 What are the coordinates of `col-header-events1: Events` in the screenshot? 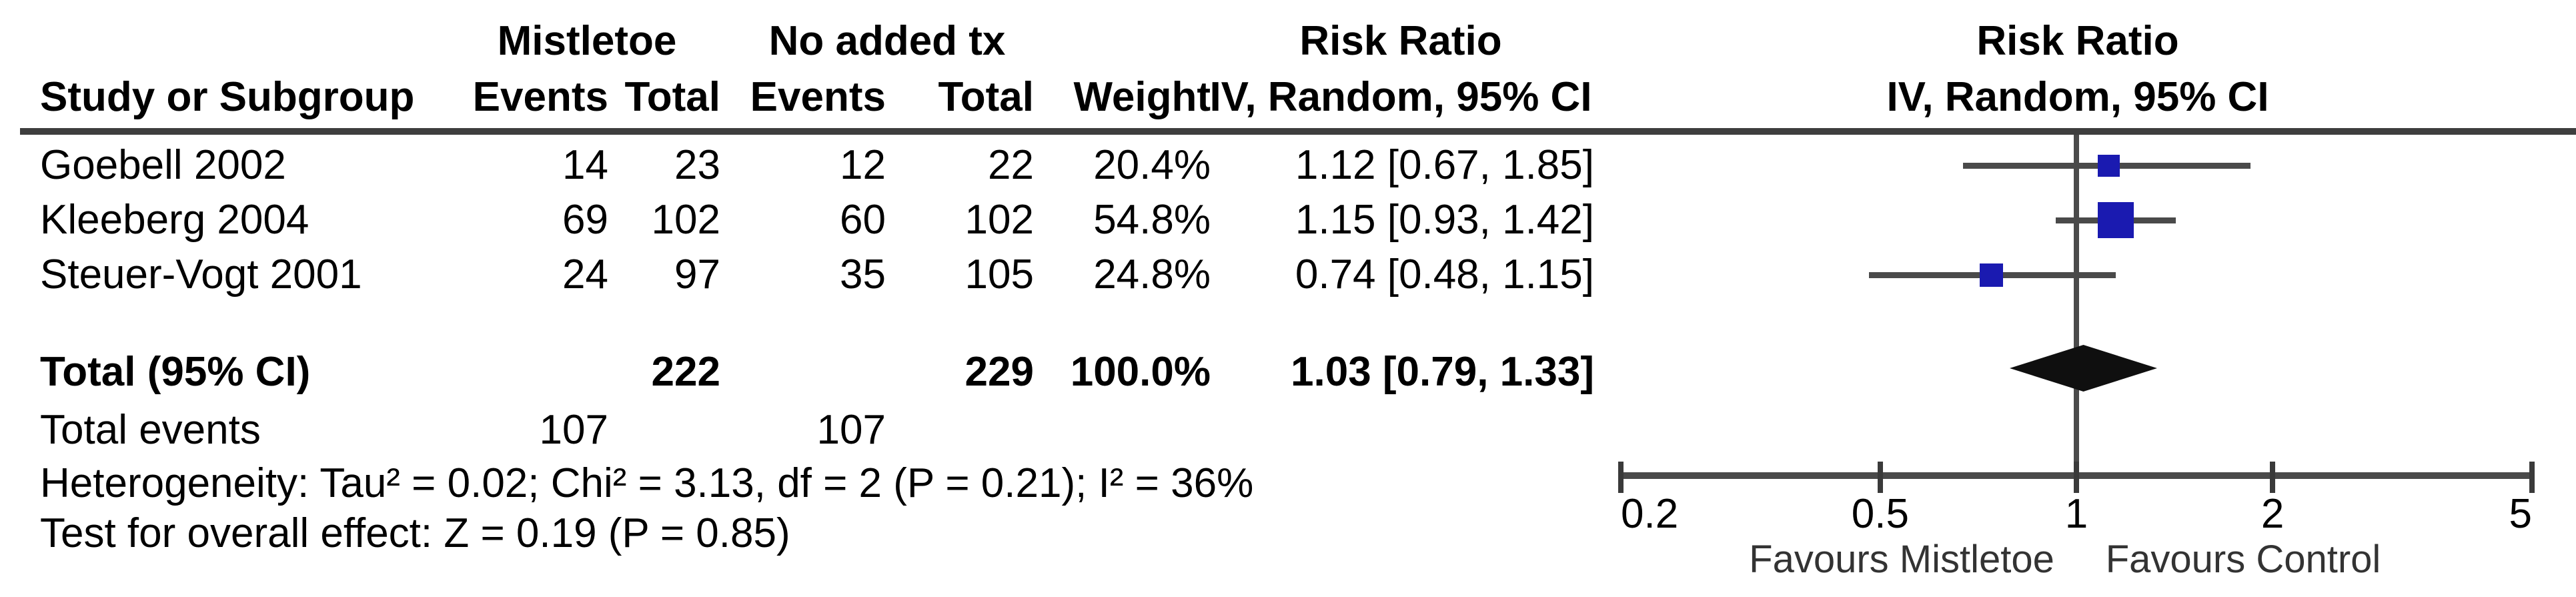 It's located at (540, 97).